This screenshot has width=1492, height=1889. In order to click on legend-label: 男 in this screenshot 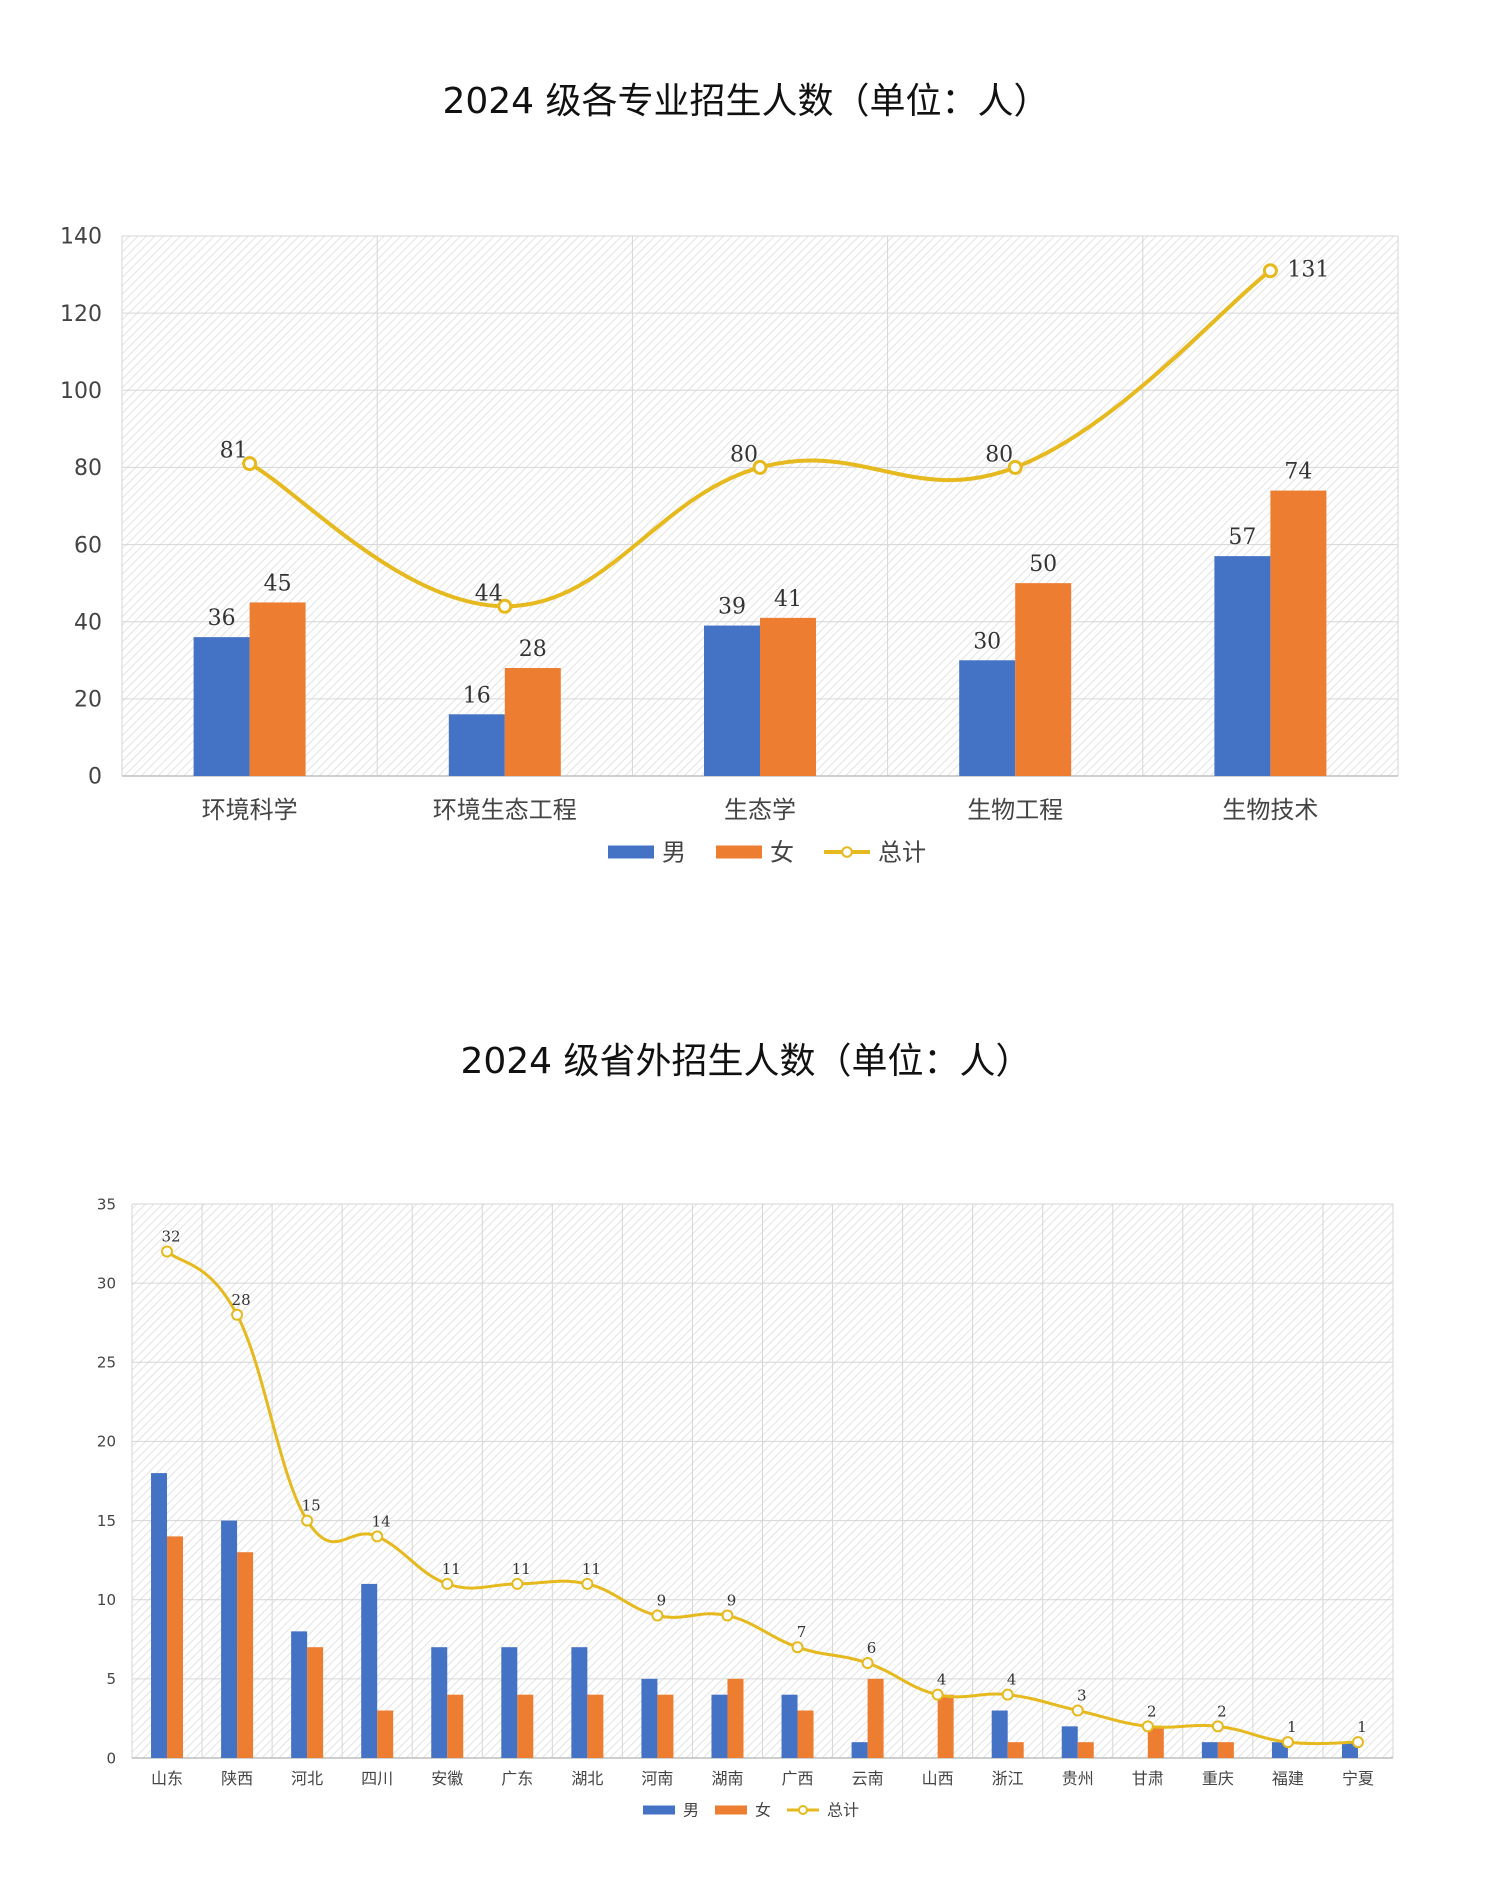, I will do `click(674, 852)`.